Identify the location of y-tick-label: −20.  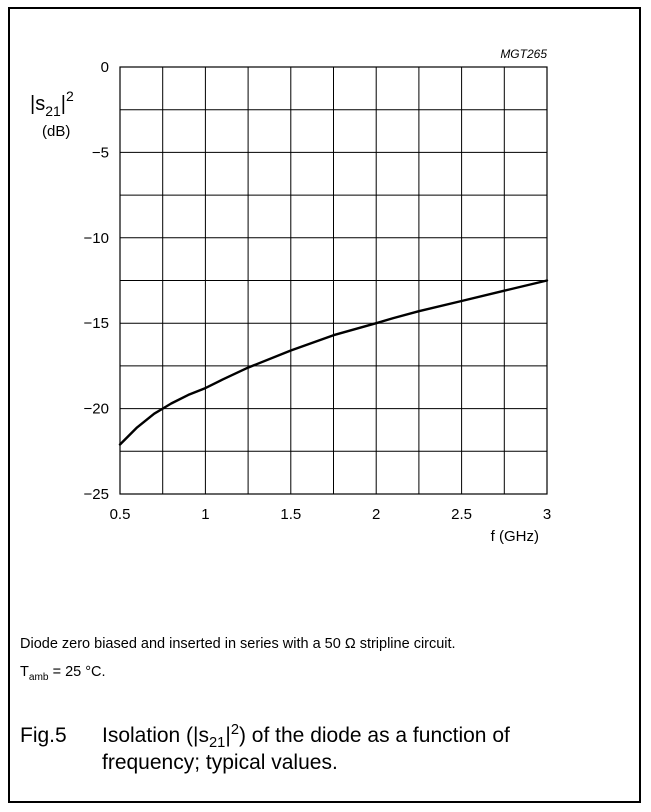
(96, 409).